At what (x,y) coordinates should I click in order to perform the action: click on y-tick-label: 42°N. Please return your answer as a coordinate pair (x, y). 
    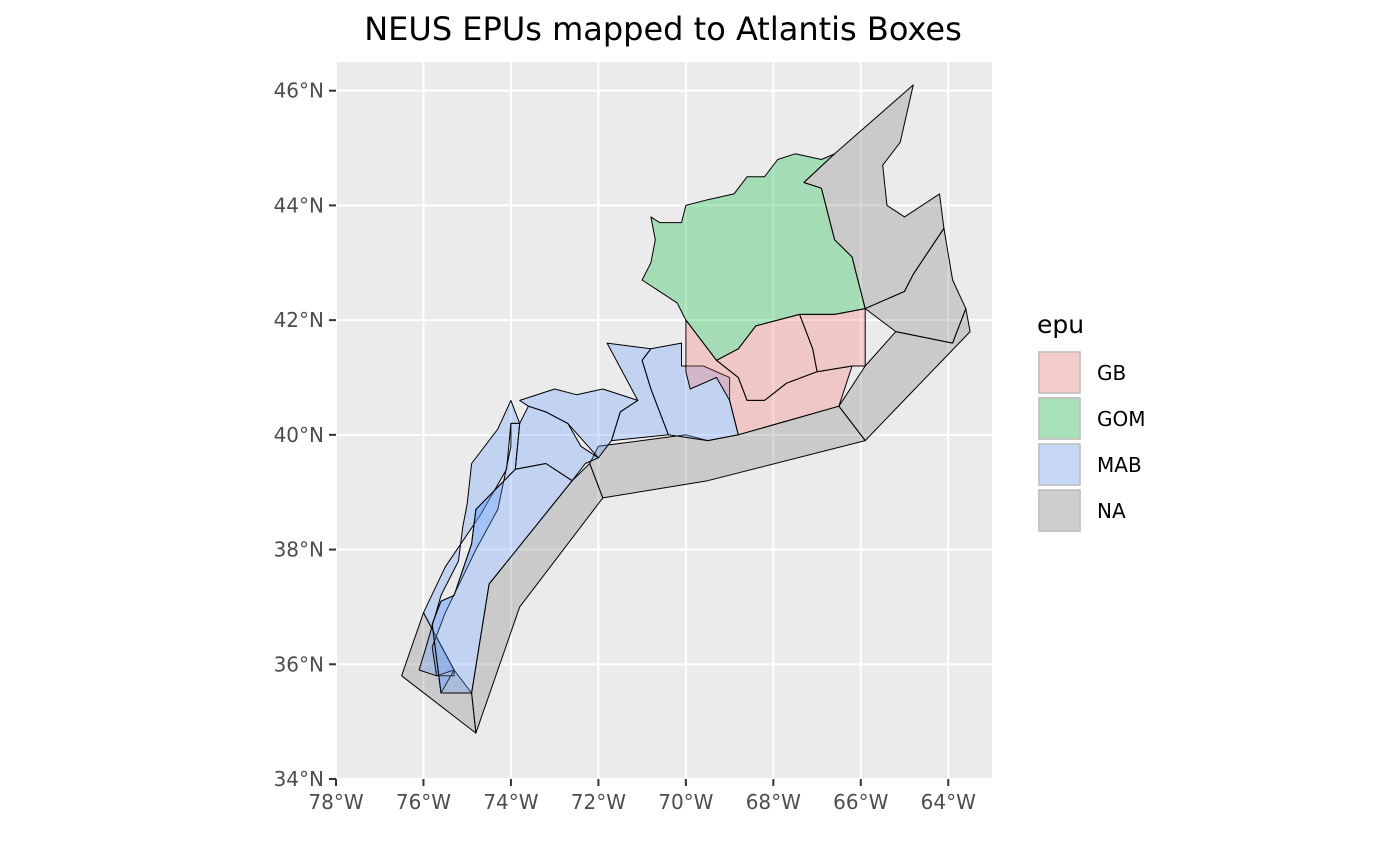
    Looking at the image, I should click on (299, 320).